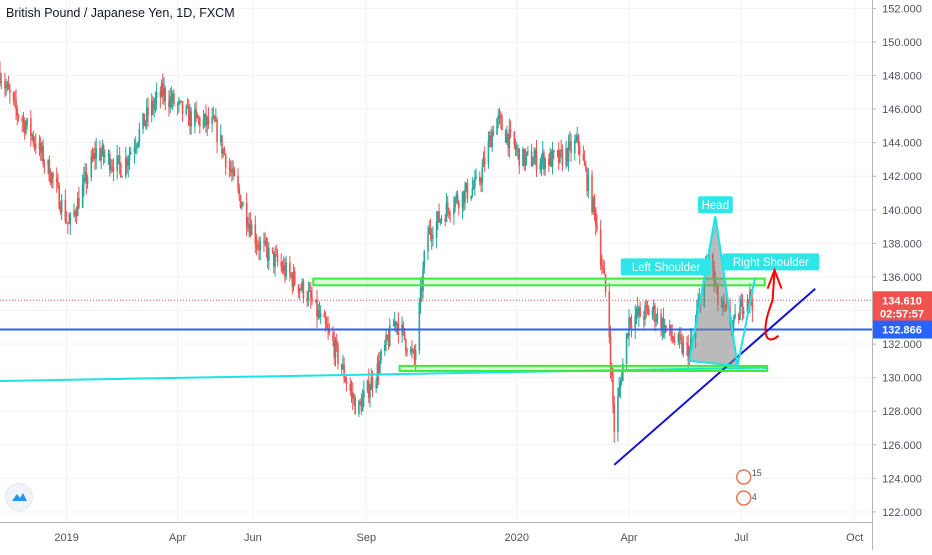 The height and width of the screenshot is (555, 932). What do you see at coordinates (628, 538) in the screenshot?
I see `x-tick-label: Apr` at bounding box center [628, 538].